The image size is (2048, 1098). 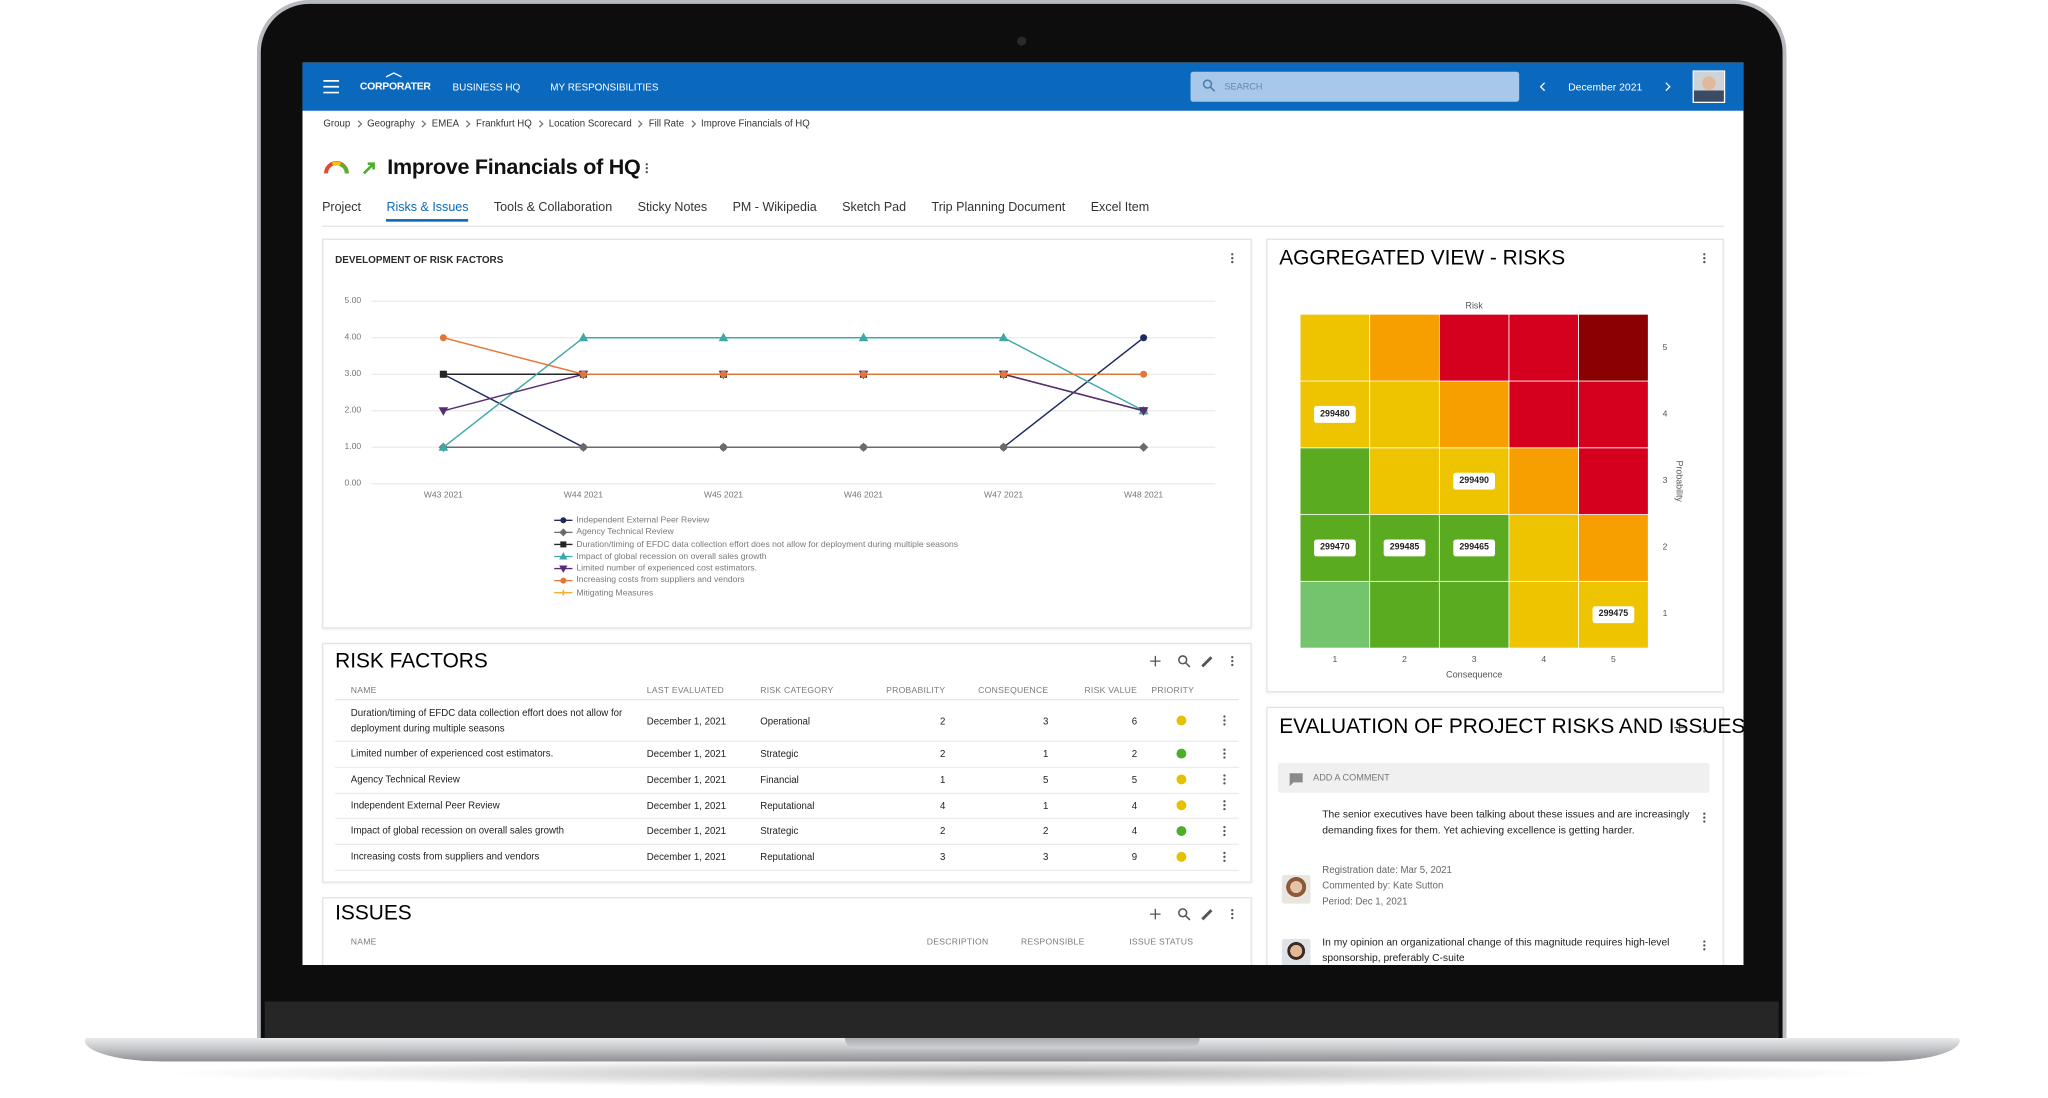 I want to click on risk-badge-label: 299470, so click(x=1335, y=548).